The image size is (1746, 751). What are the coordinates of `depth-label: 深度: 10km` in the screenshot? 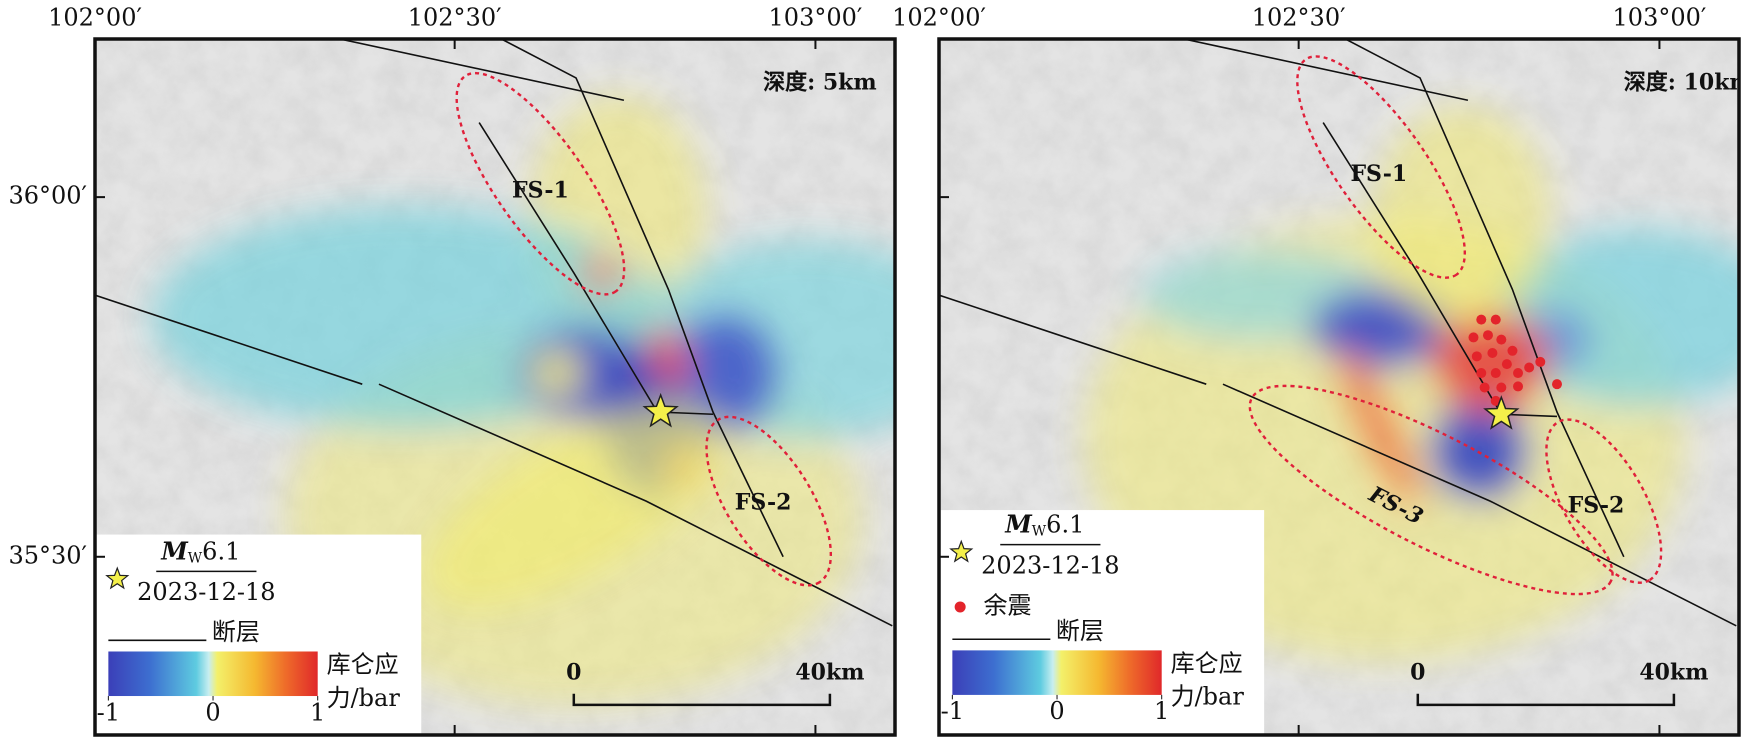 It's located at (1685, 83).